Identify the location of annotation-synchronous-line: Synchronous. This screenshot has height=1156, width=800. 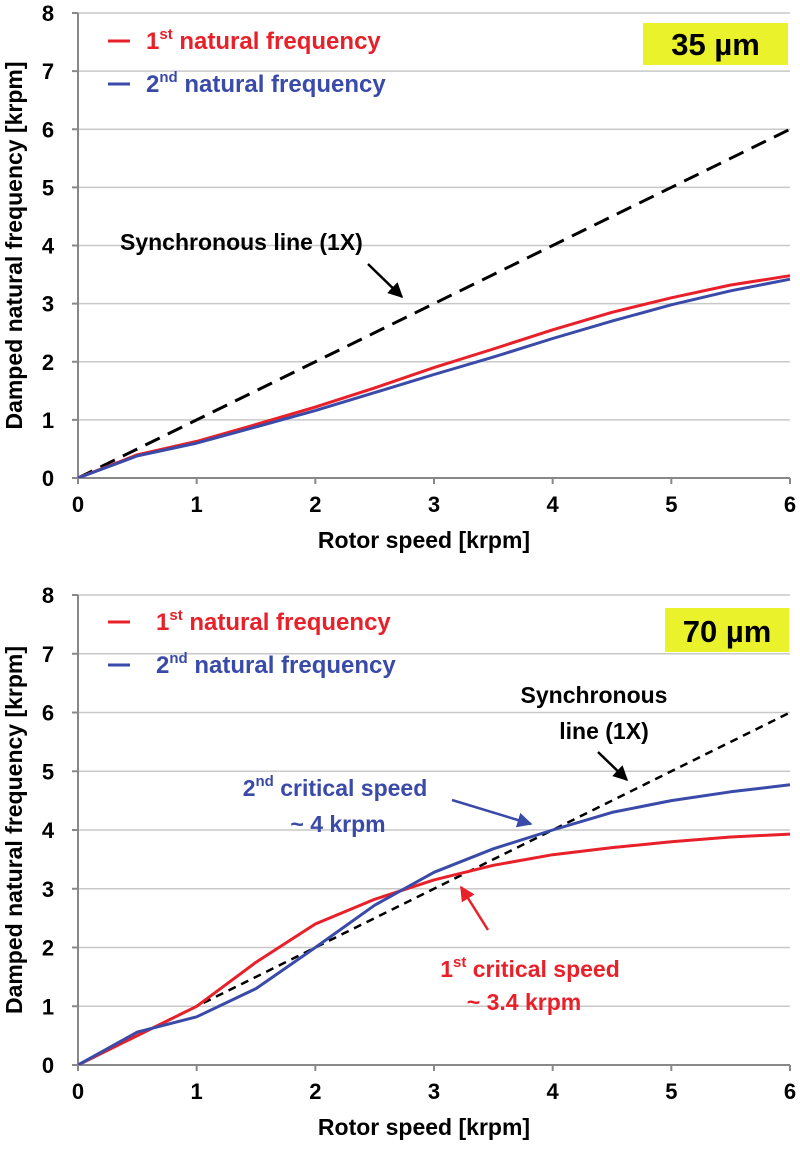
(594, 695).